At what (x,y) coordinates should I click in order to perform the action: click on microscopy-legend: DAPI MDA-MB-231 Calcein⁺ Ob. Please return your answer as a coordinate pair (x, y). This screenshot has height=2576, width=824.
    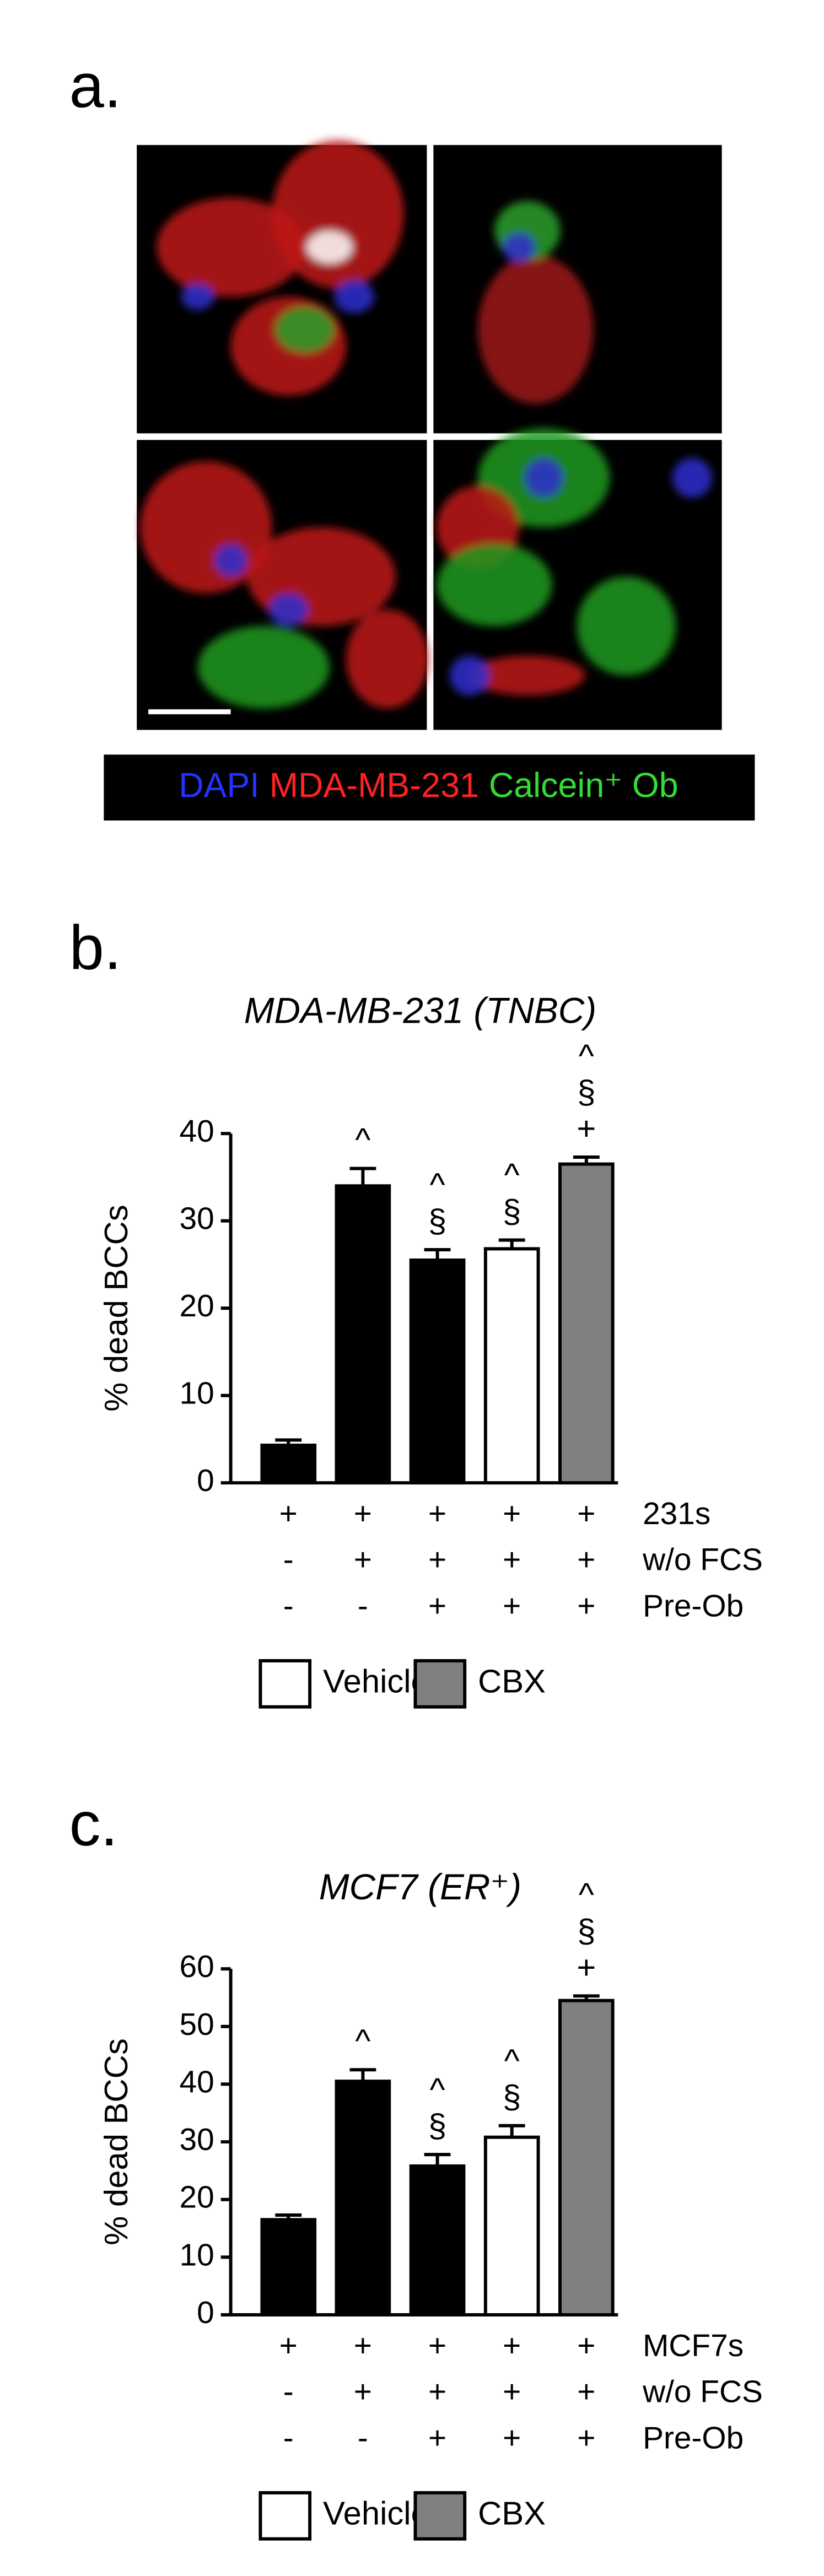
    Looking at the image, I should click on (428, 785).